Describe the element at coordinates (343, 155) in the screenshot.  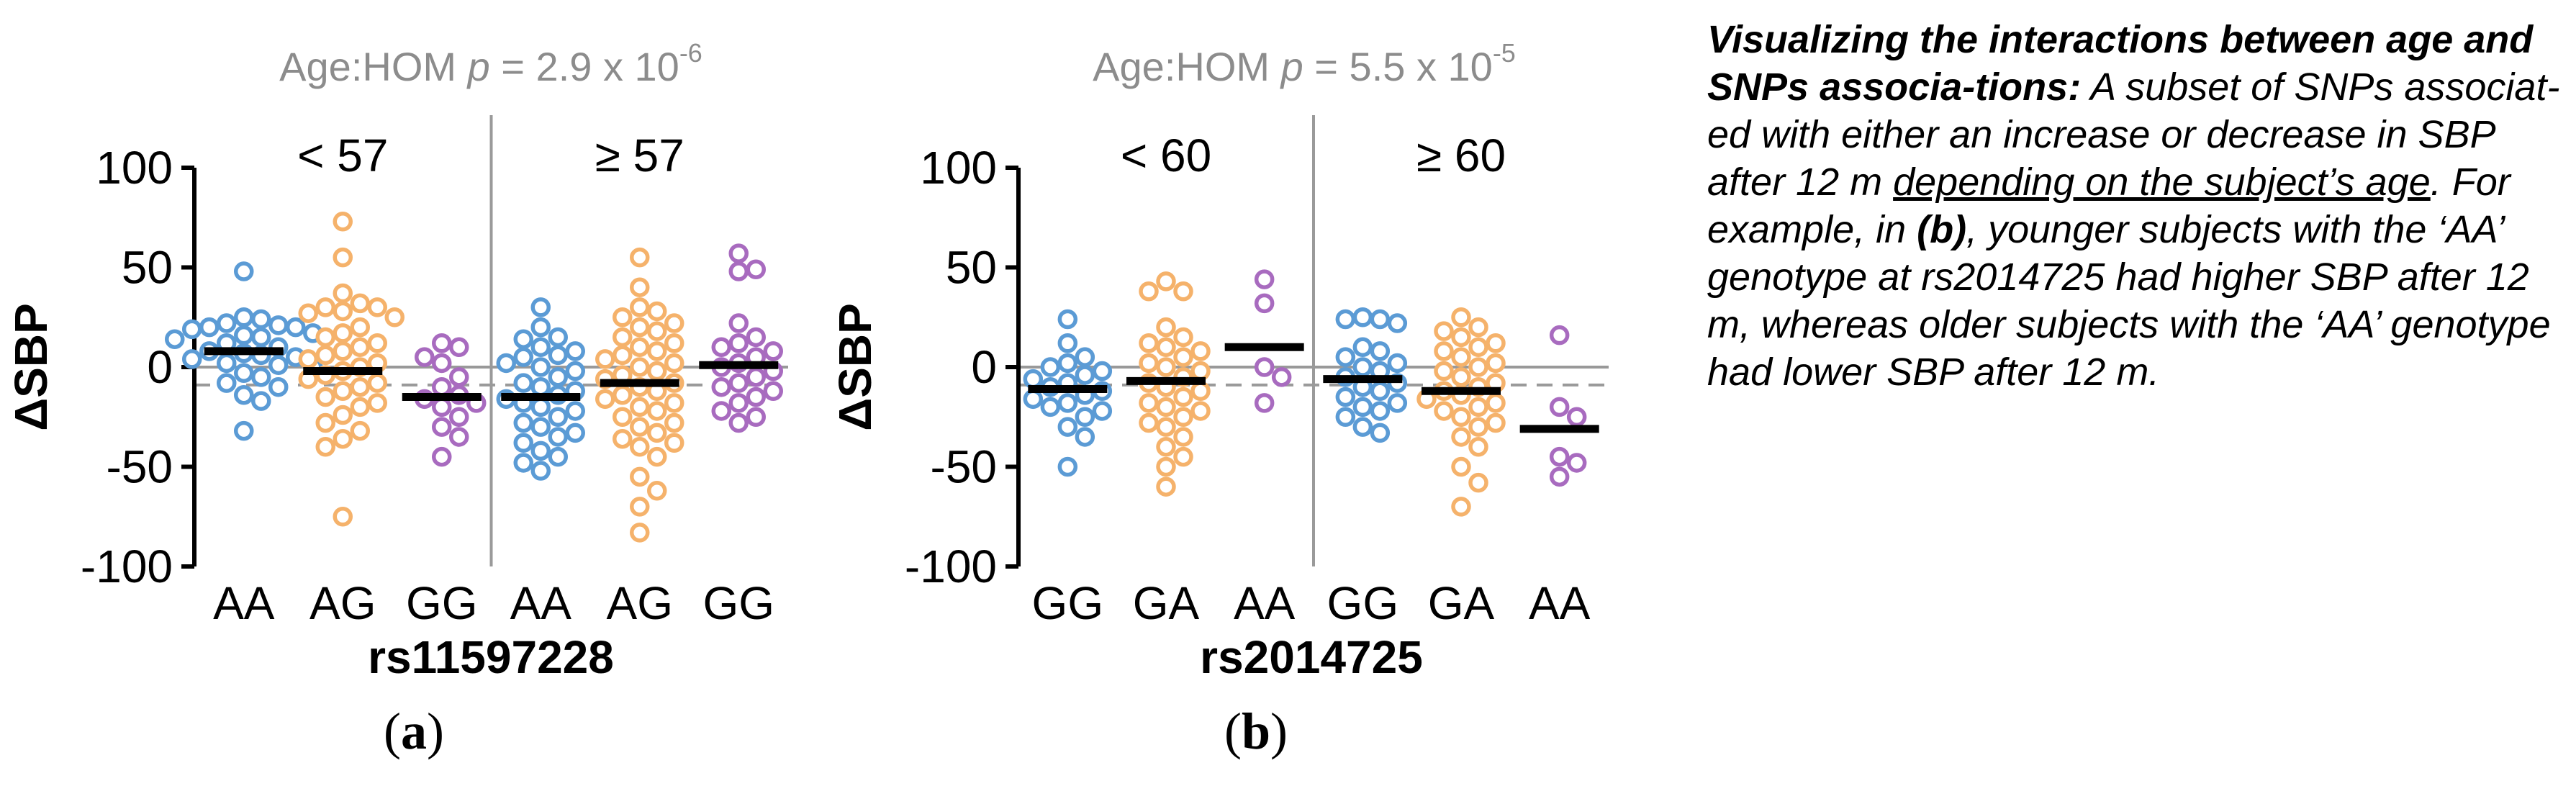
I see `age-group-label: < 57` at that location.